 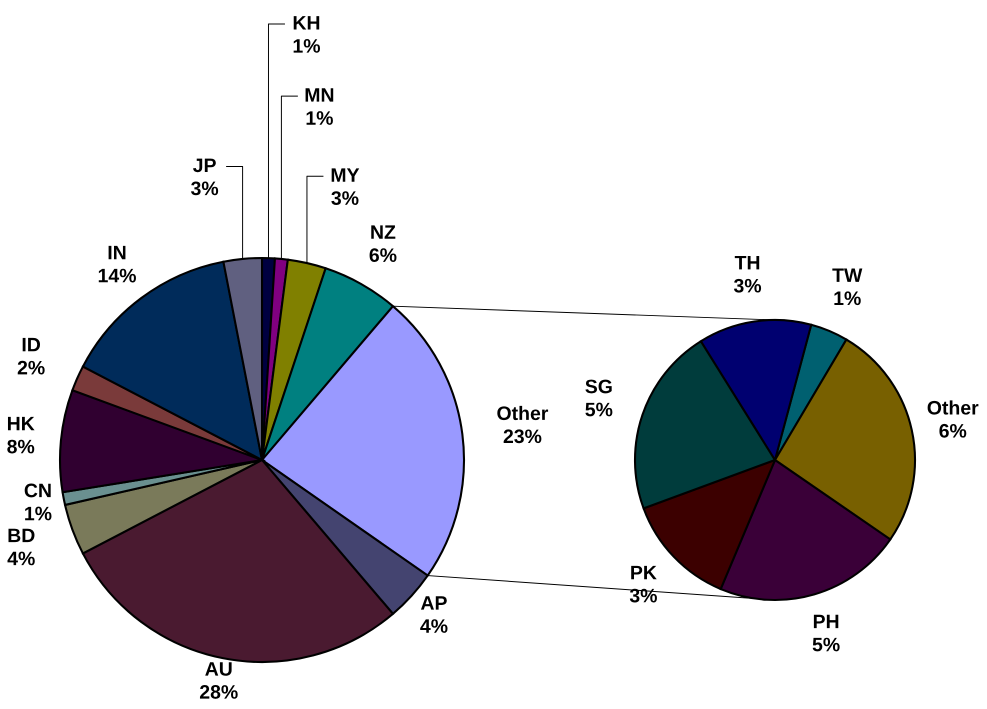 What do you see at coordinates (204, 165) in the screenshot?
I see `slice-label: JP` at bounding box center [204, 165].